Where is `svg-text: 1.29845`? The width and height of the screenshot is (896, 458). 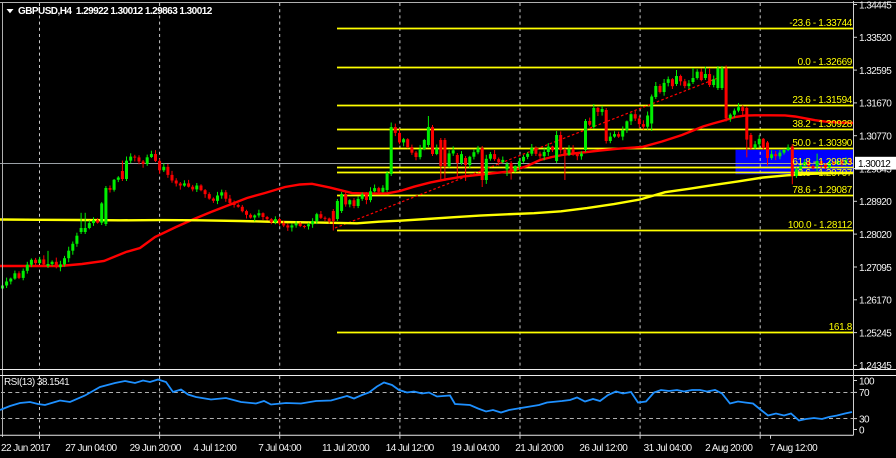
svg-text: 1.29845 is located at coordinates (875, 169).